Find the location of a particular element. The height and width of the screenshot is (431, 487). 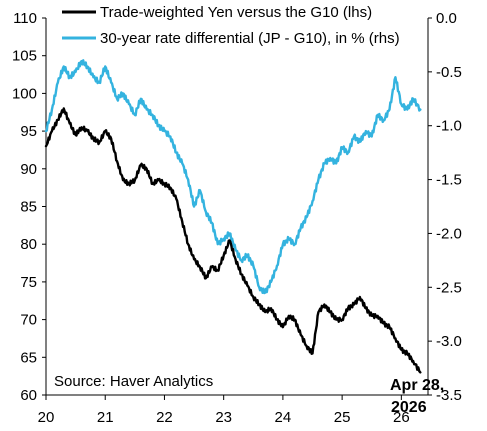

left-tick-label-85: 85 is located at coordinates (28, 207).